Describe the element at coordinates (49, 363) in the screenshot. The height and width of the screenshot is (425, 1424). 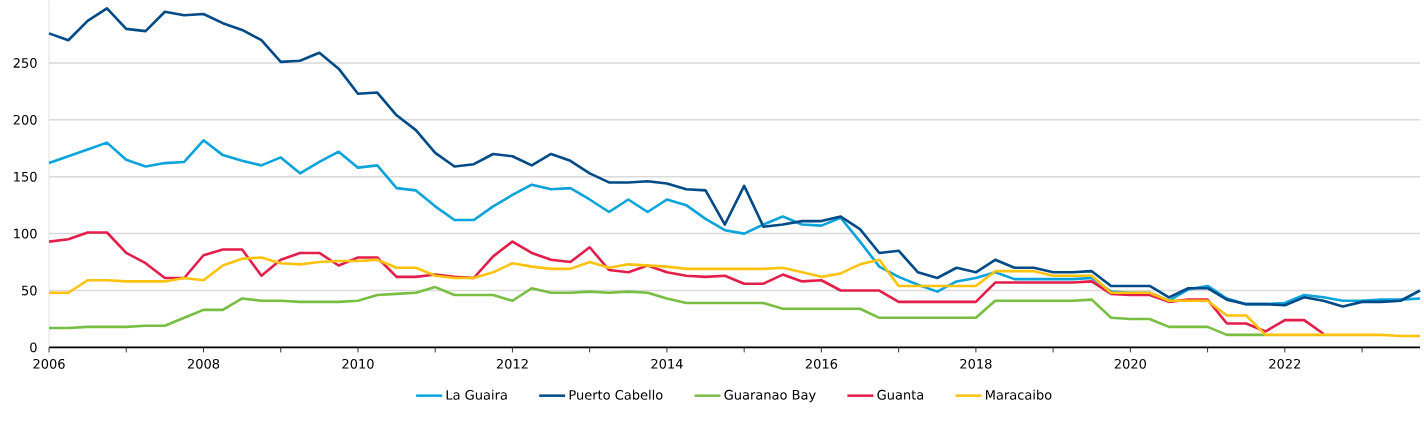
I see `x-tick-label: 2006` at that location.